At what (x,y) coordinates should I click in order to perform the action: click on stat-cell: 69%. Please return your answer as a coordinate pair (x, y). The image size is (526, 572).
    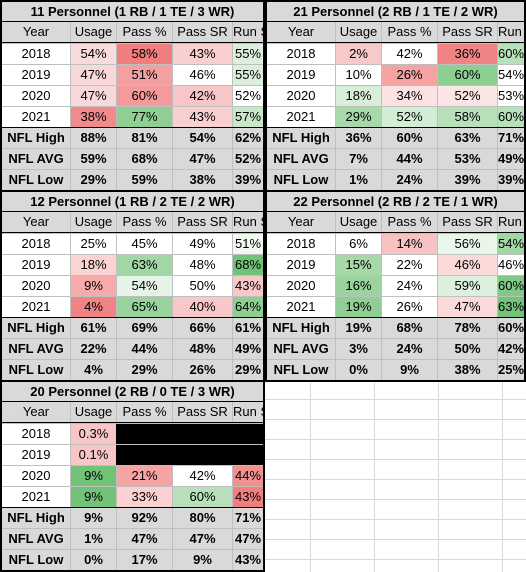
    Looking at the image, I should click on (144, 328).